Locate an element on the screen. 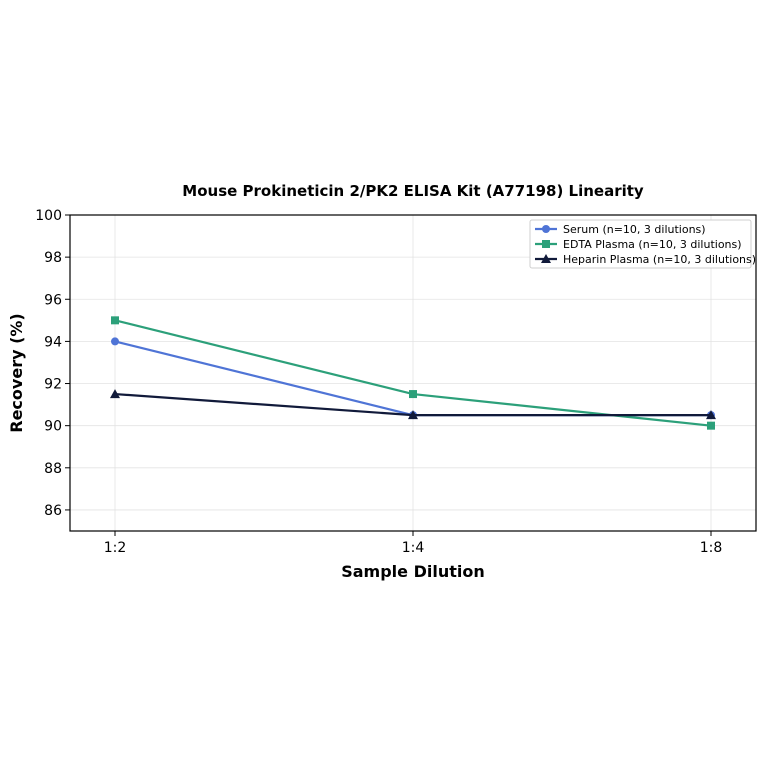  legend-item: Serum (n=10, 3 dilutions) is located at coordinates (620, 229).